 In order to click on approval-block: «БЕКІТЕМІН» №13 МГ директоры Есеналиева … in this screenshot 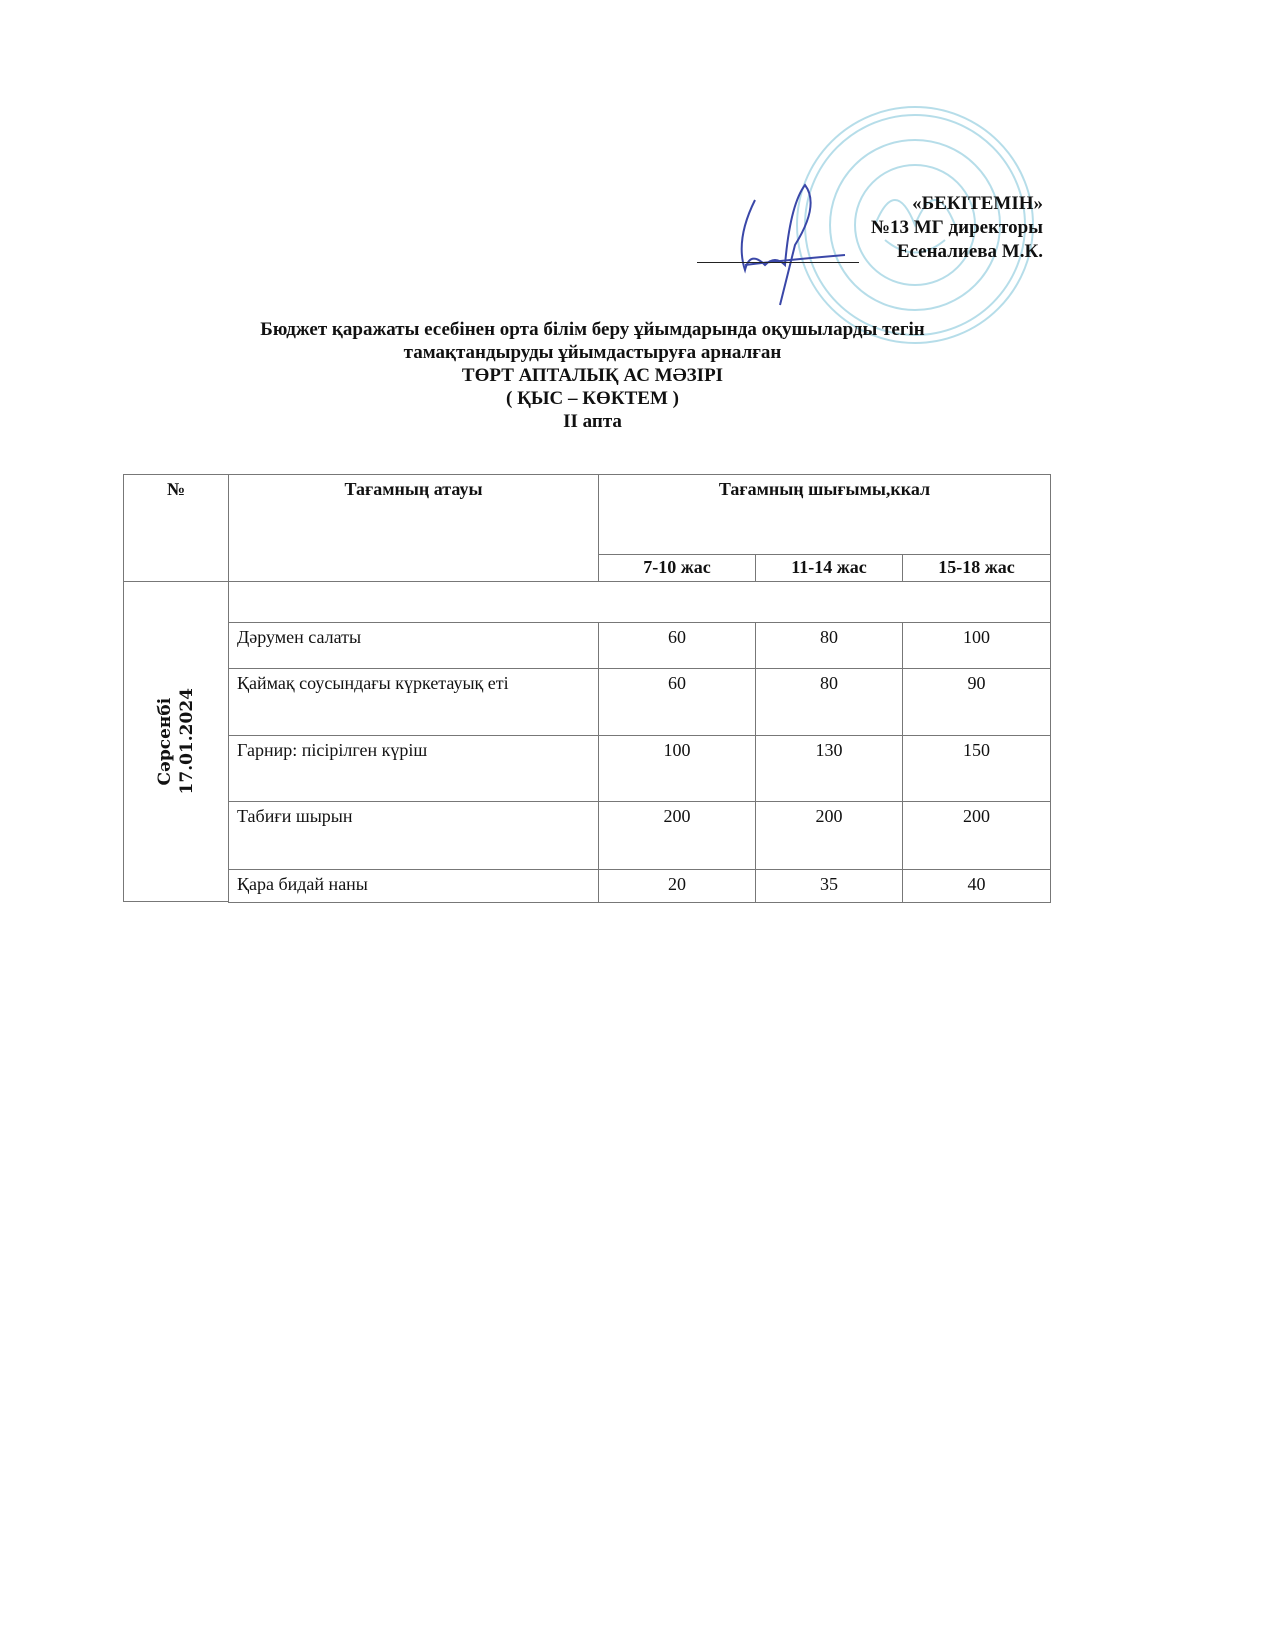, I will do `click(957, 228)`.